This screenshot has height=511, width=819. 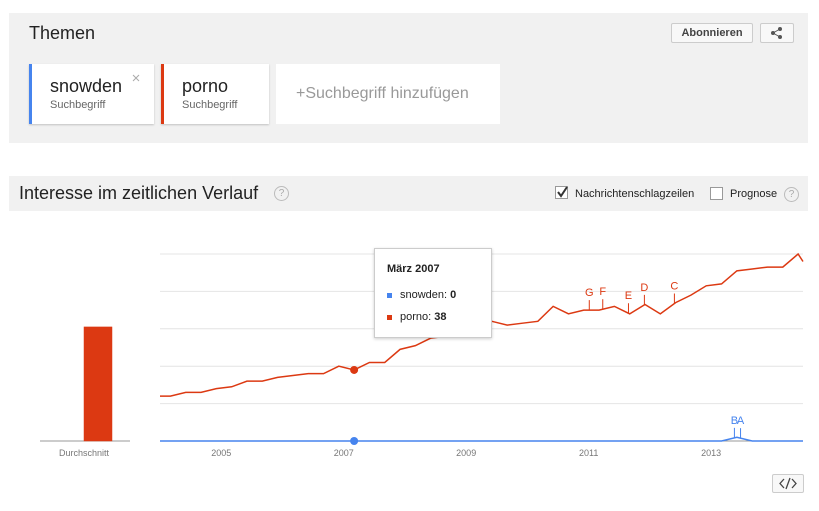 I want to click on checkbox-checked, so click(x=562, y=193).